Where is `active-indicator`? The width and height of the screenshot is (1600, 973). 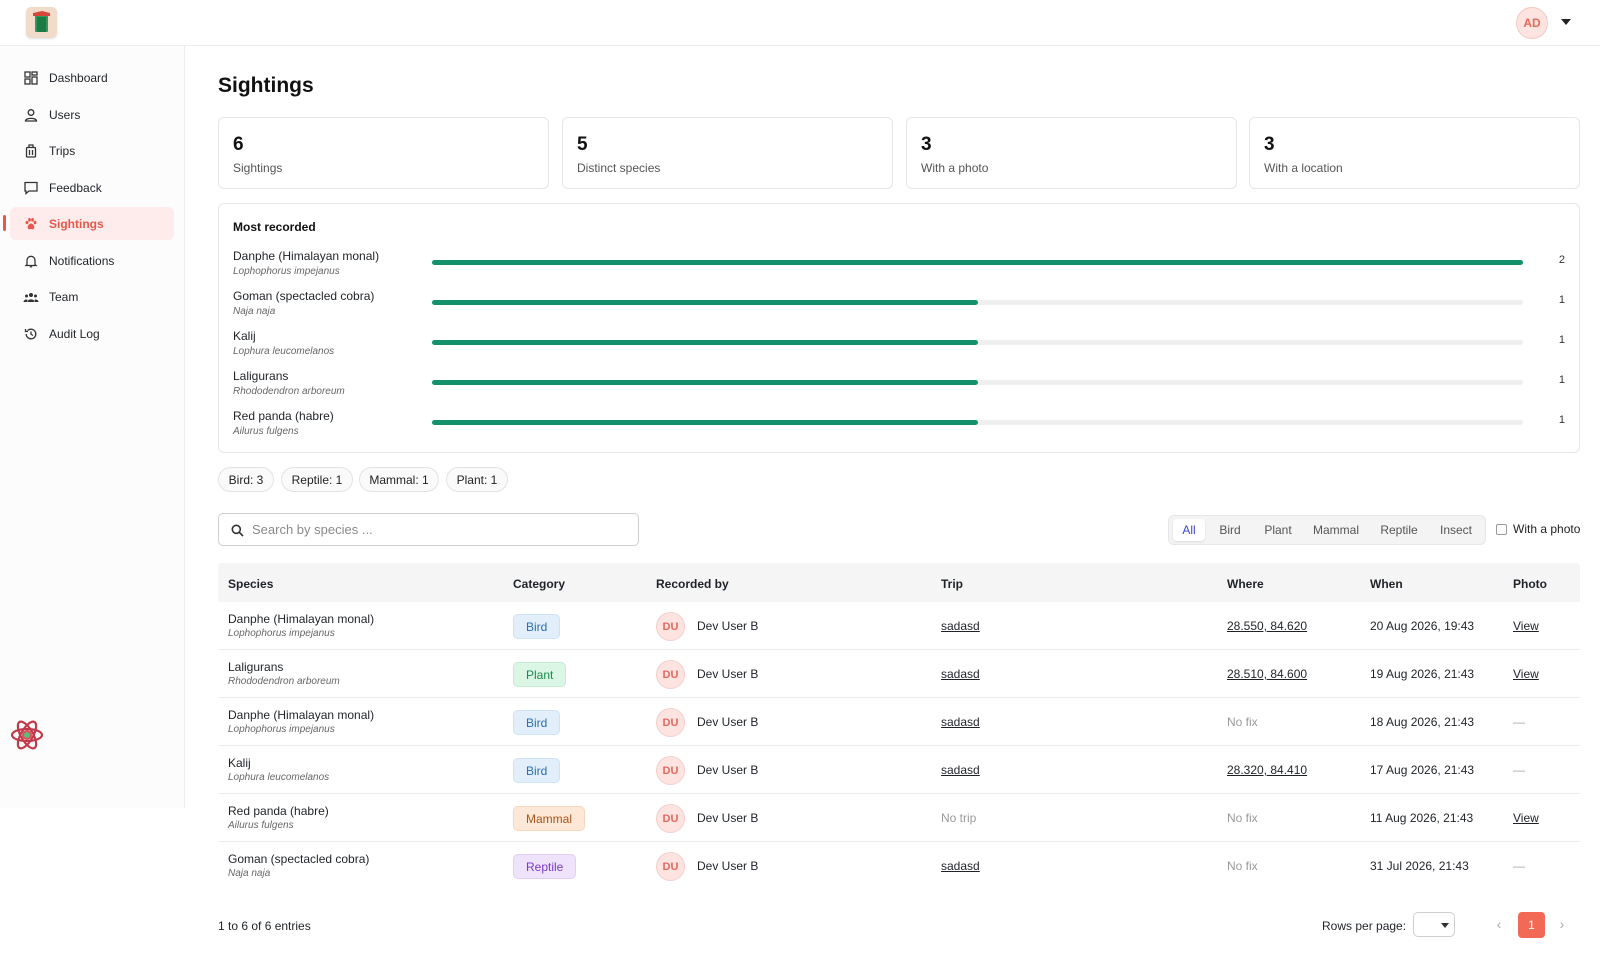
active-indicator is located at coordinates (4, 223).